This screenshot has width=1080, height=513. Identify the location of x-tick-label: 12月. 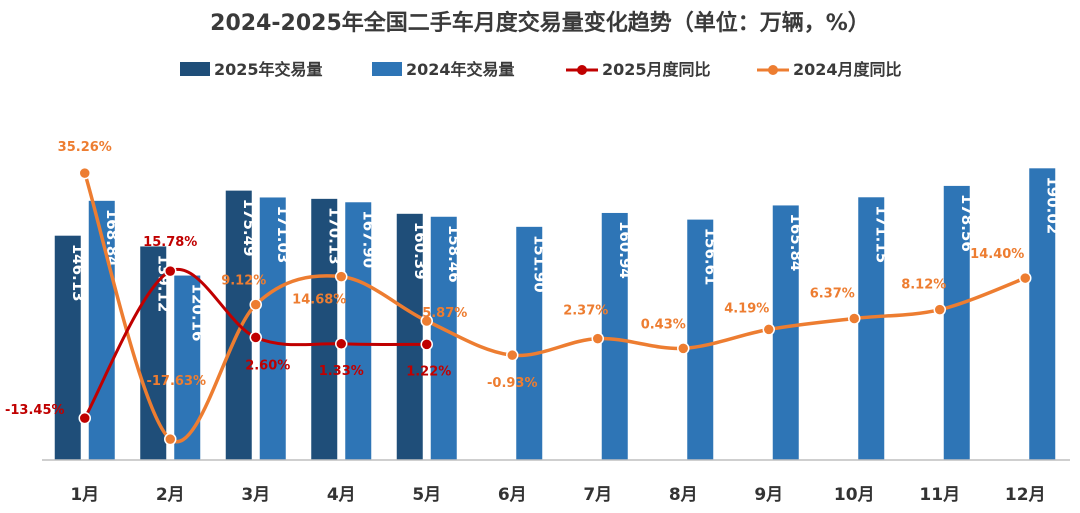
(1025, 495).